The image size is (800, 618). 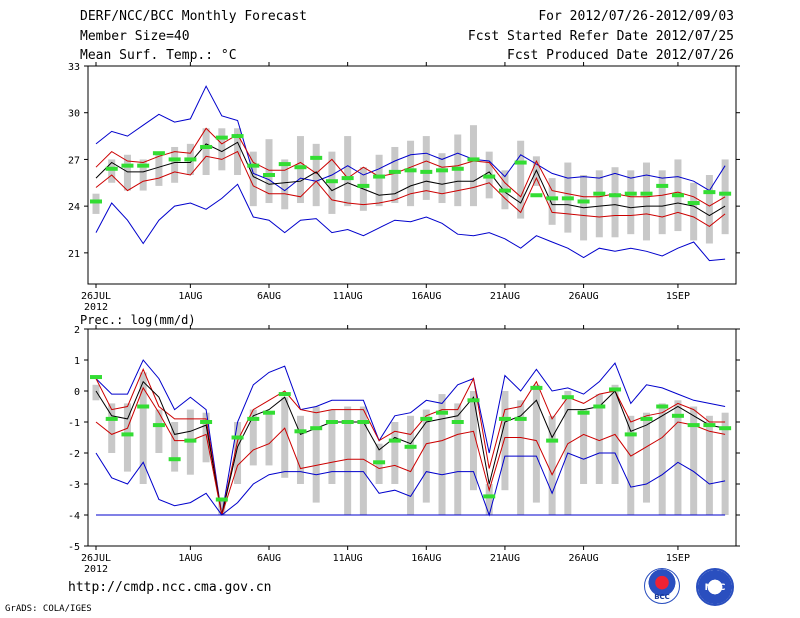 What do you see at coordinates (269, 296) in the screenshot?
I see `temp-x-tick-label: 6AUG` at bounding box center [269, 296].